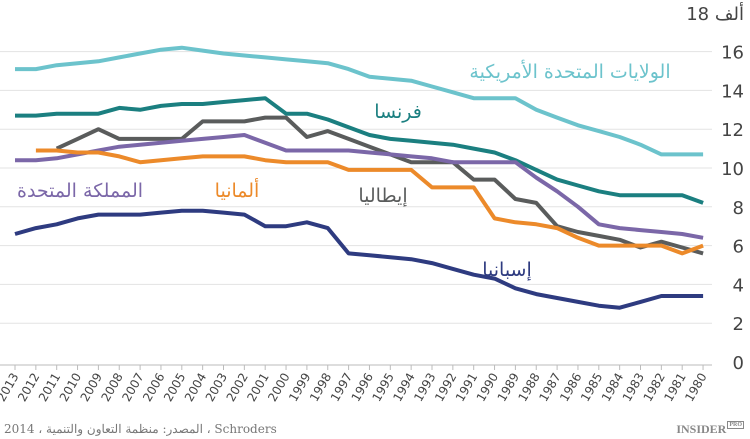  Describe the element at coordinates (715, 13) in the screenshot. I see `y-tick-label: 18 ألف` at that location.